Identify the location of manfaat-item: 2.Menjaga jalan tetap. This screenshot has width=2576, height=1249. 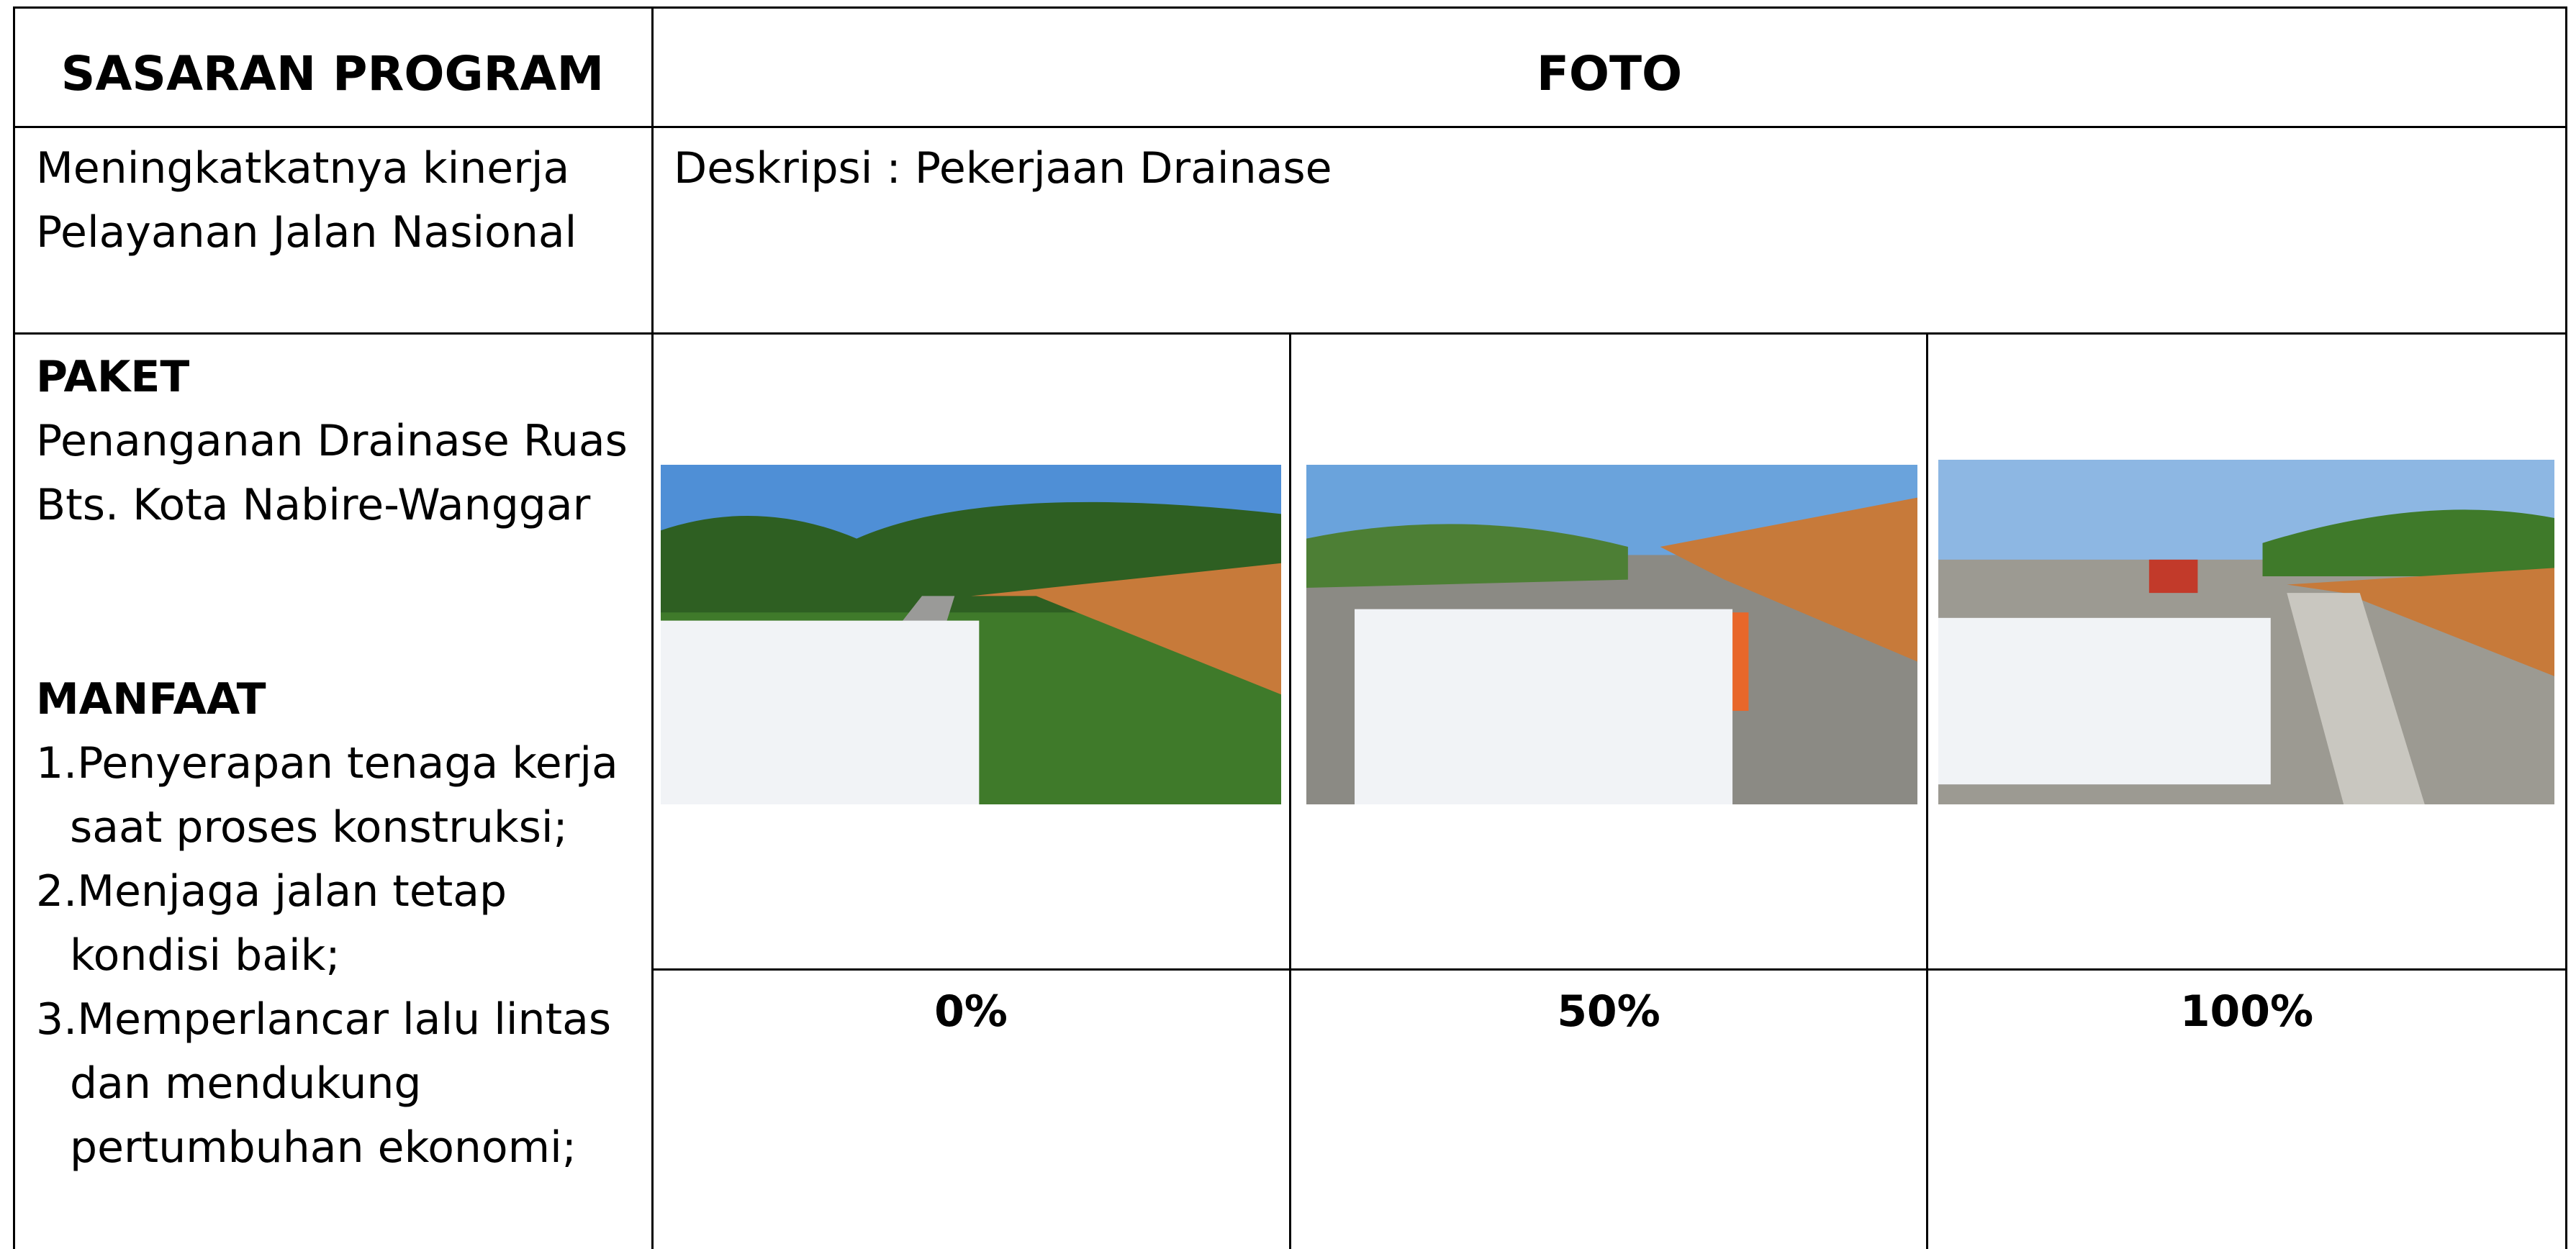
(271, 891).